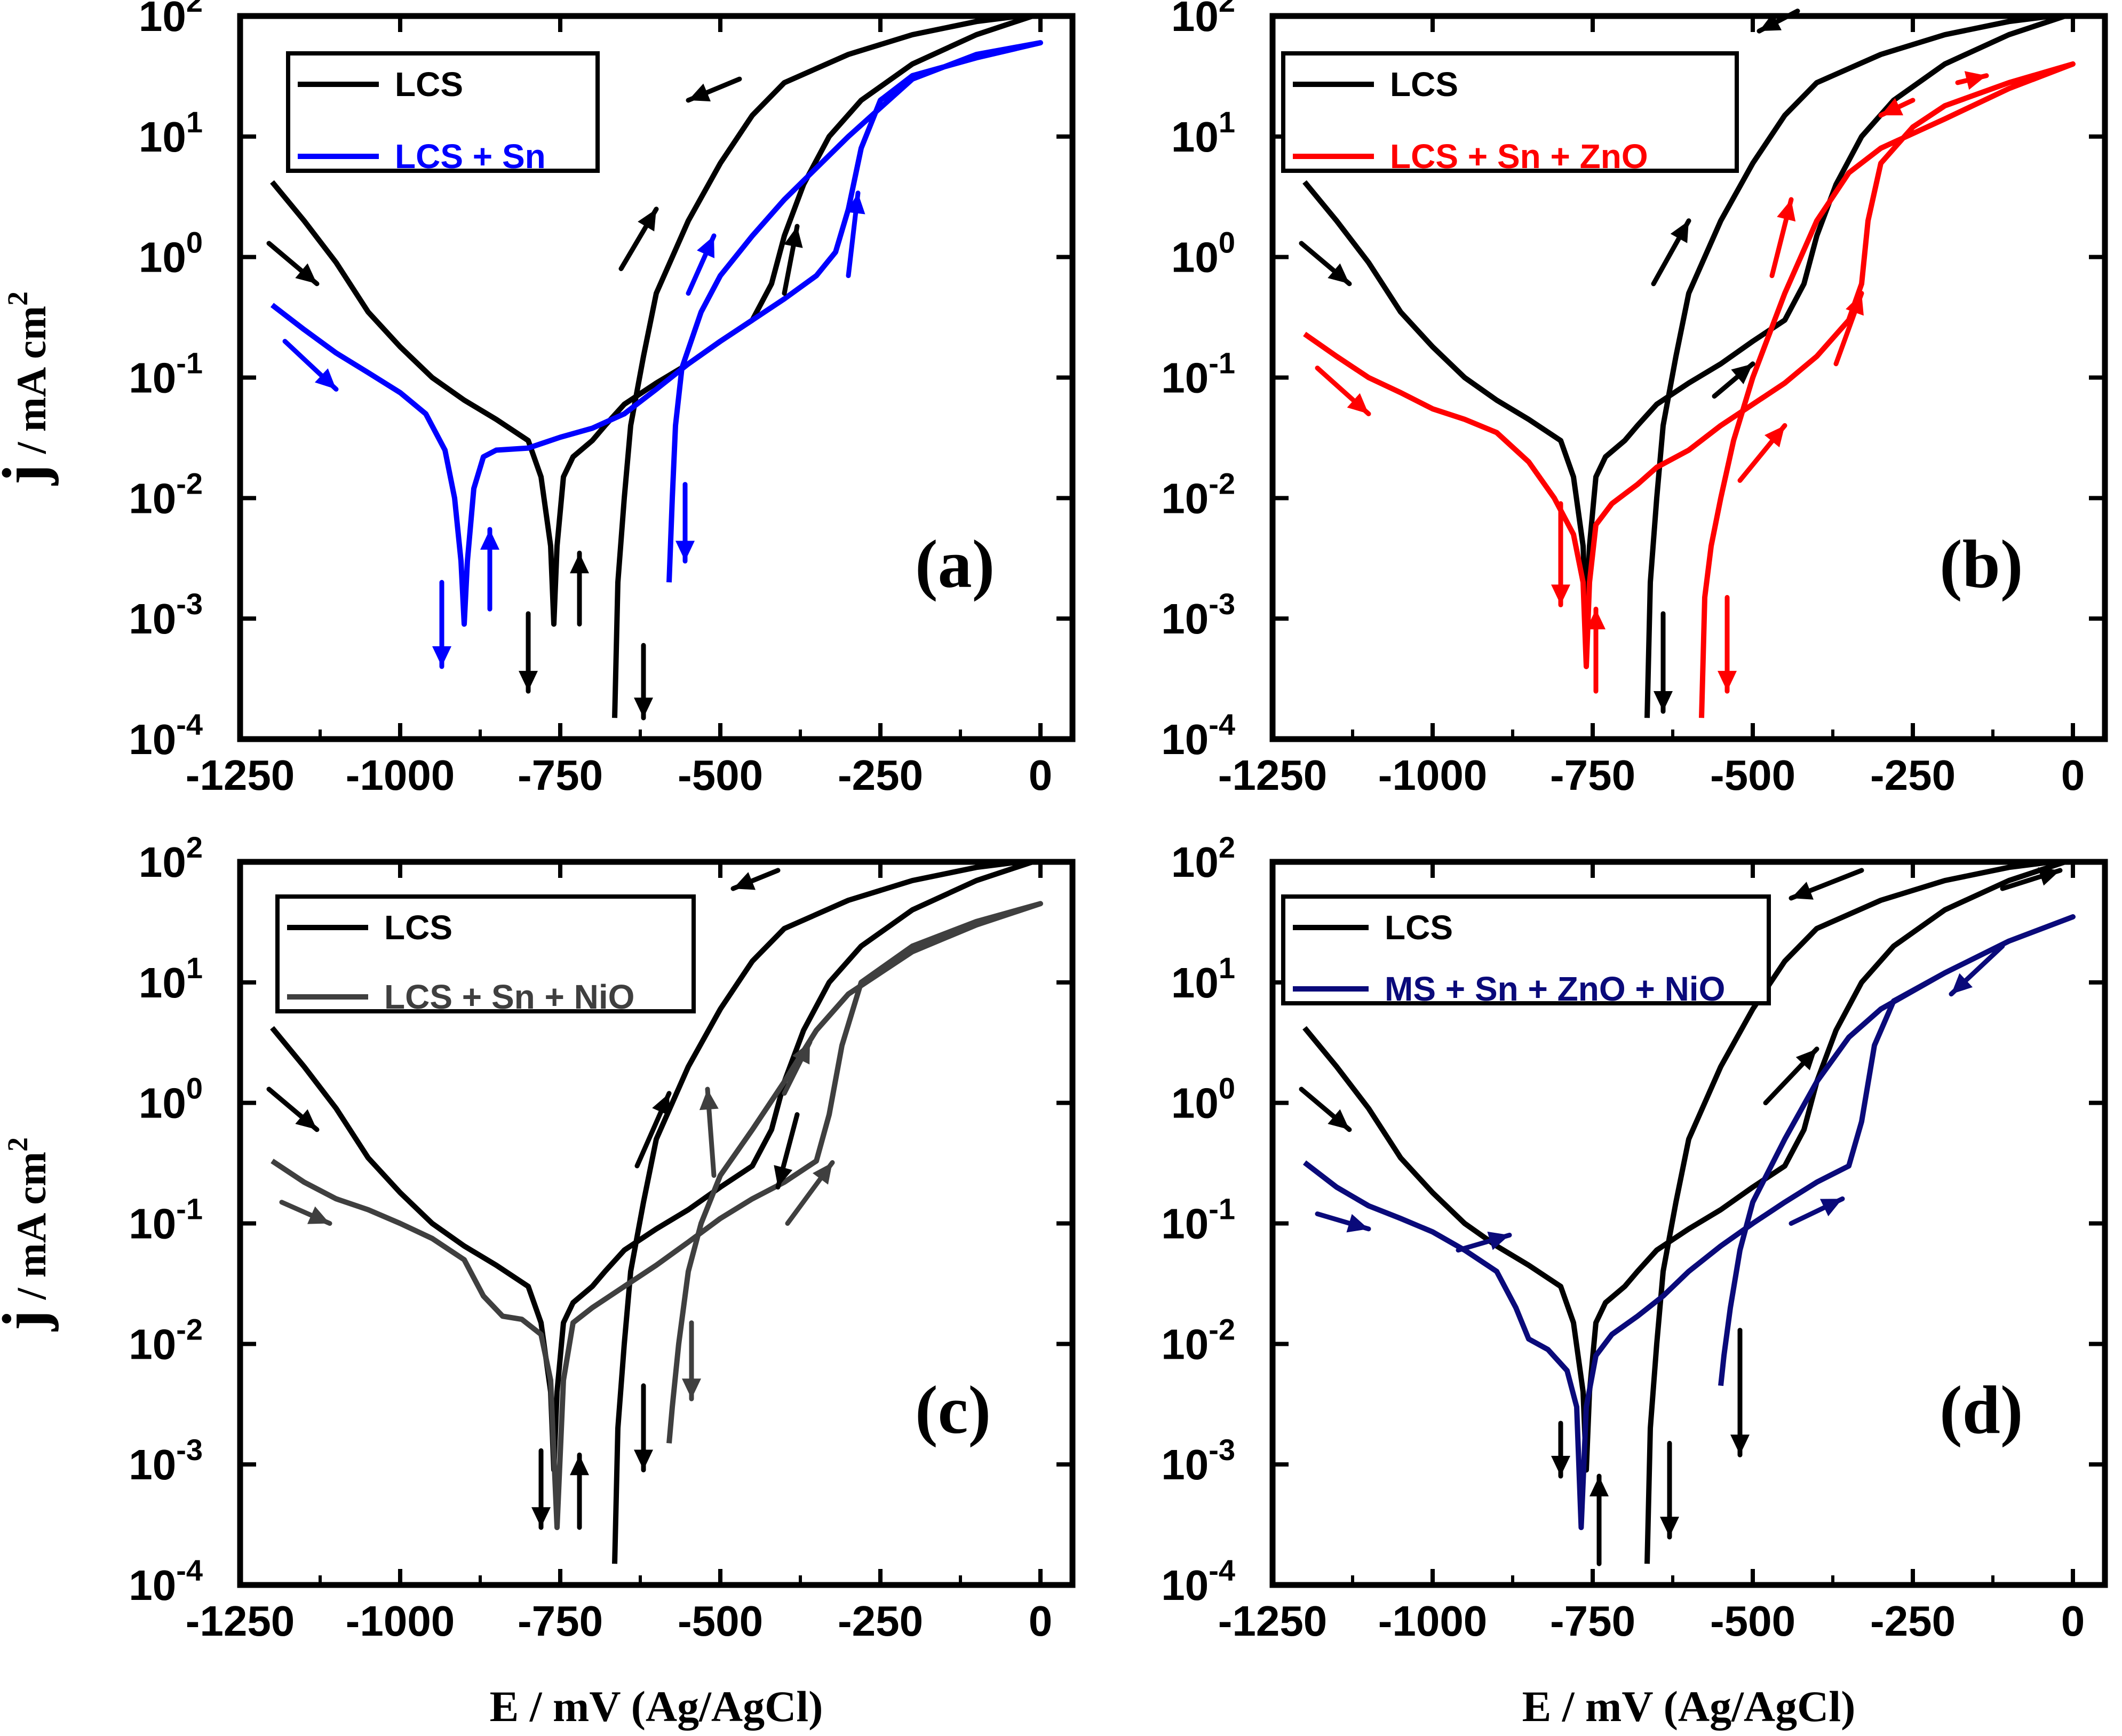 Image resolution: width=2122 pixels, height=1736 pixels. Describe the element at coordinates (1555, 989) in the screenshot. I see `legend-label: MS + Sn + ZnO + NiO` at that location.